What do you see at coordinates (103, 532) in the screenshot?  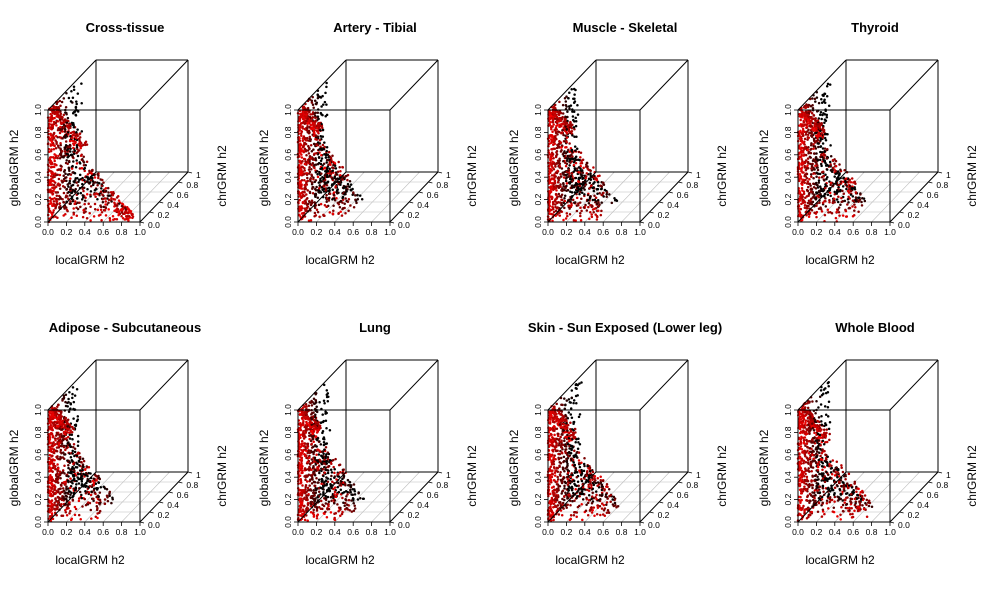 I see `x-tick-label: 0.6` at bounding box center [103, 532].